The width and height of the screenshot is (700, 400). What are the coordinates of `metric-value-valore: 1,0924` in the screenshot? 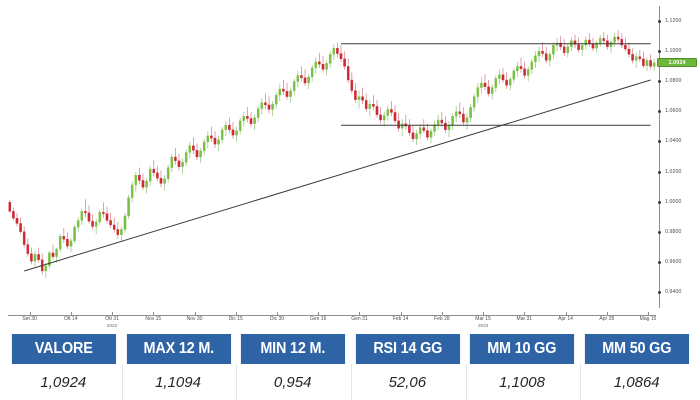 It's located at (63, 382).